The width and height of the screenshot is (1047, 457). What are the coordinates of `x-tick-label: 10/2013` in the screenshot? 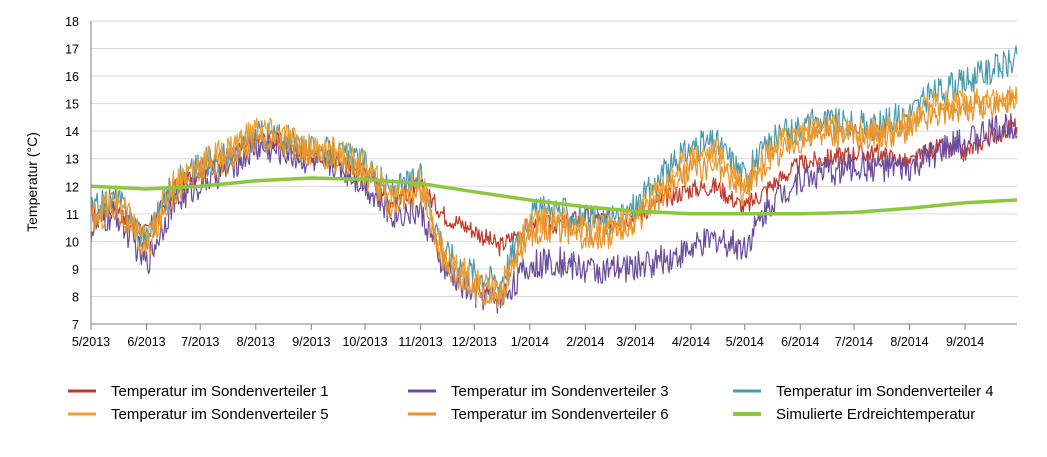 It's located at (364, 342).